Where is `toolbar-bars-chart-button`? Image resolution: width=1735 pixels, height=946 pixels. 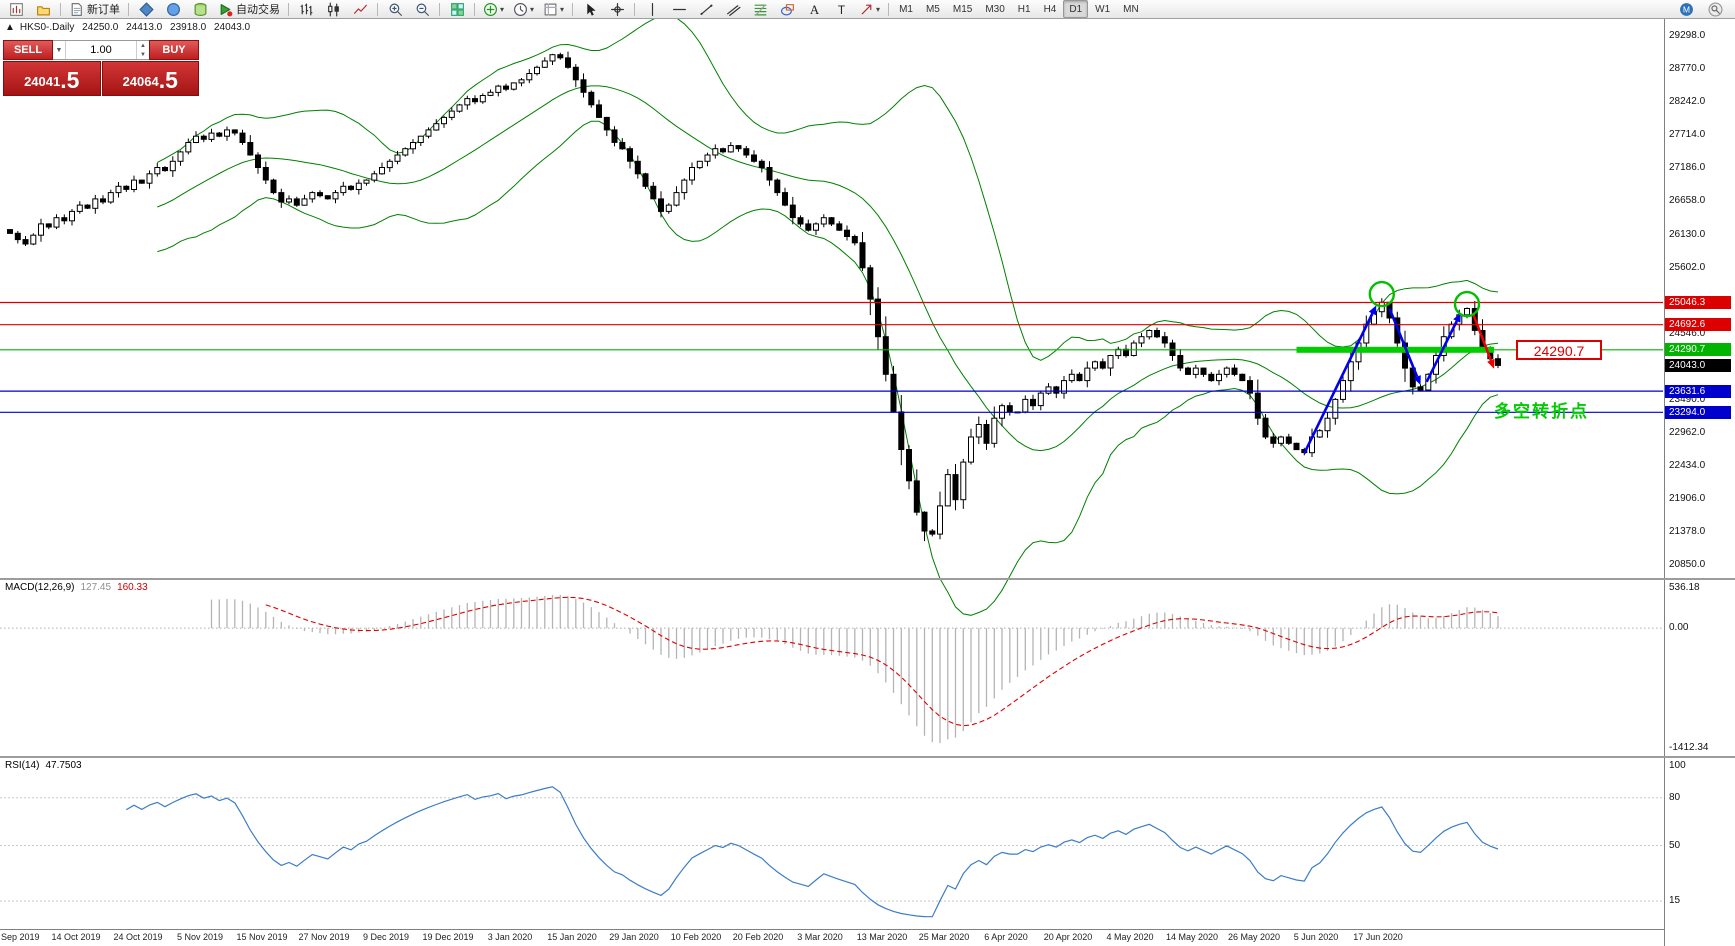
toolbar-bars-chart-button is located at coordinates (306, 9).